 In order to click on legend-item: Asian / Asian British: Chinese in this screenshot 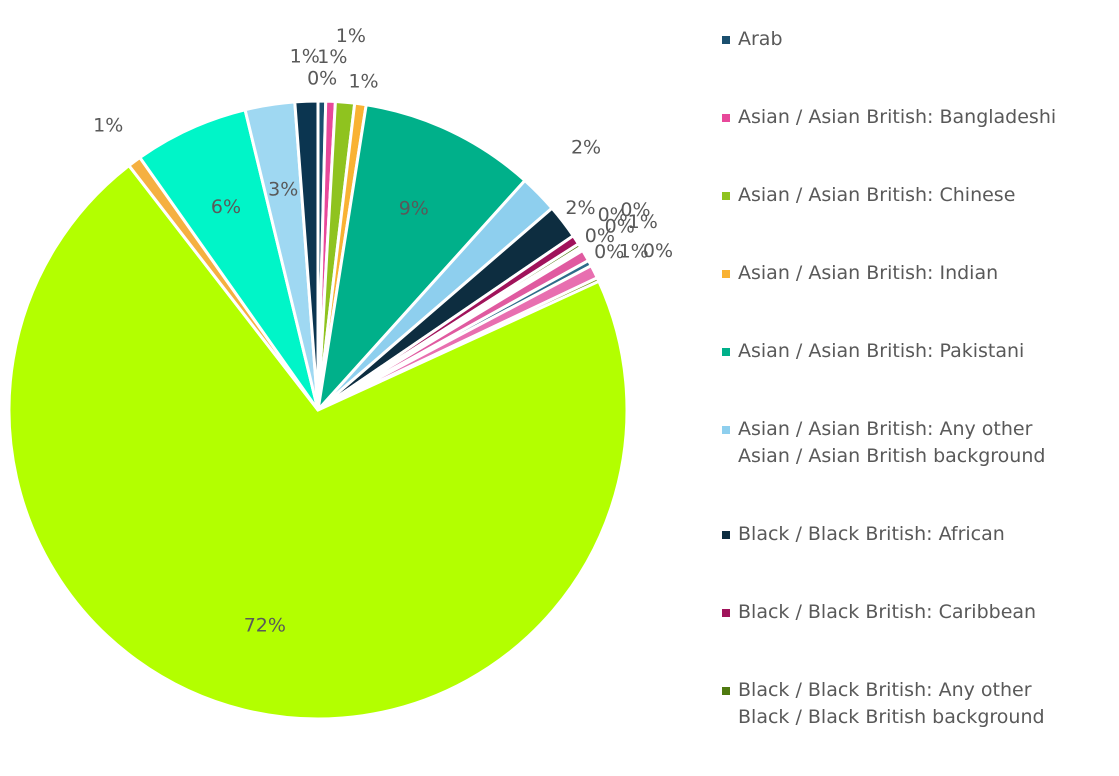, I will do `click(890, 195)`.